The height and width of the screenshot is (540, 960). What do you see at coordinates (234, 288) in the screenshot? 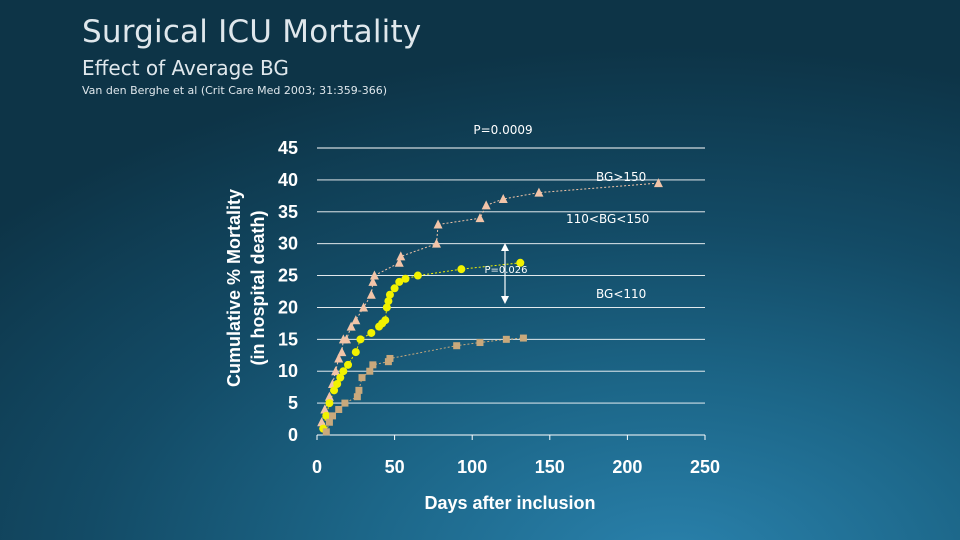
I see `y-axis-title-line1: Cumulative % Mortality` at bounding box center [234, 288].